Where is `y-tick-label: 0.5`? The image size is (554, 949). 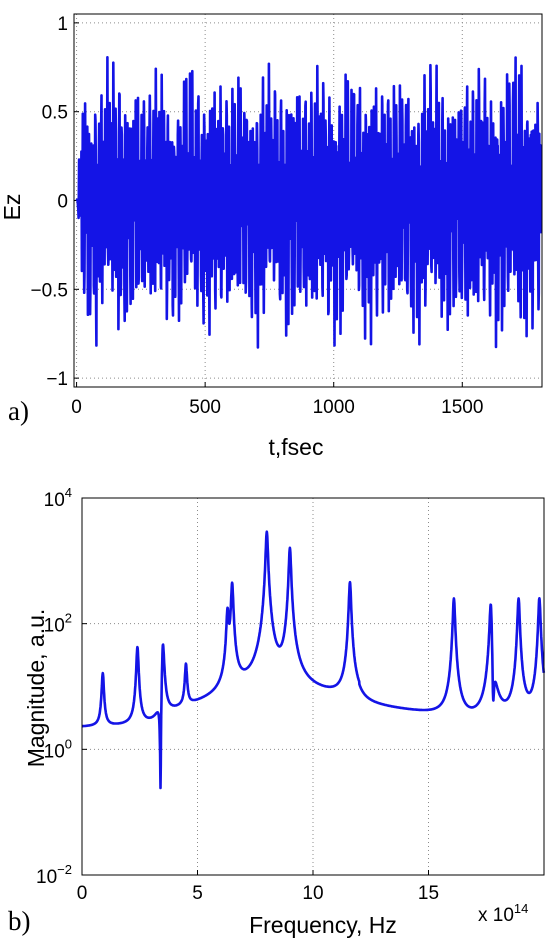 y-tick-label: 0.5 is located at coordinates (55, 113).